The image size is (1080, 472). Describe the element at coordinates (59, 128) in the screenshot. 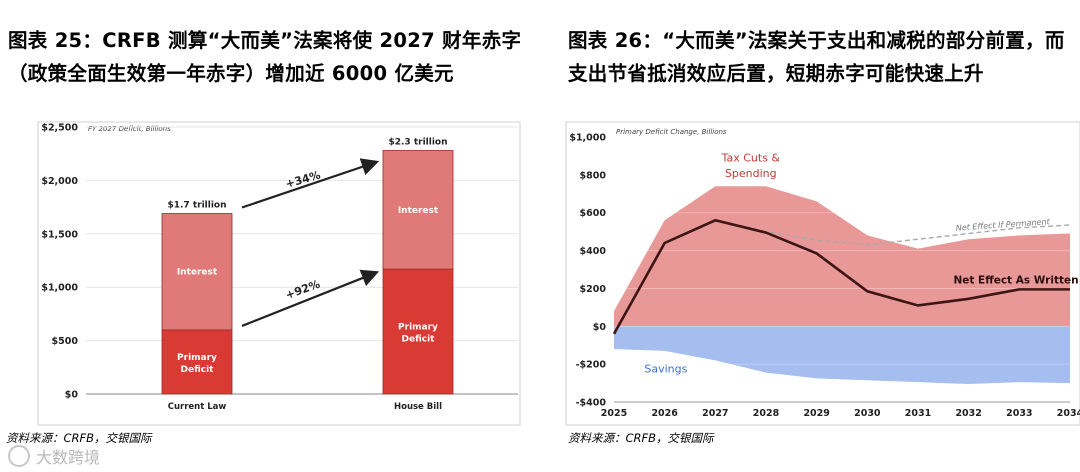

I see `y-tick-label: $2,500` at that location.